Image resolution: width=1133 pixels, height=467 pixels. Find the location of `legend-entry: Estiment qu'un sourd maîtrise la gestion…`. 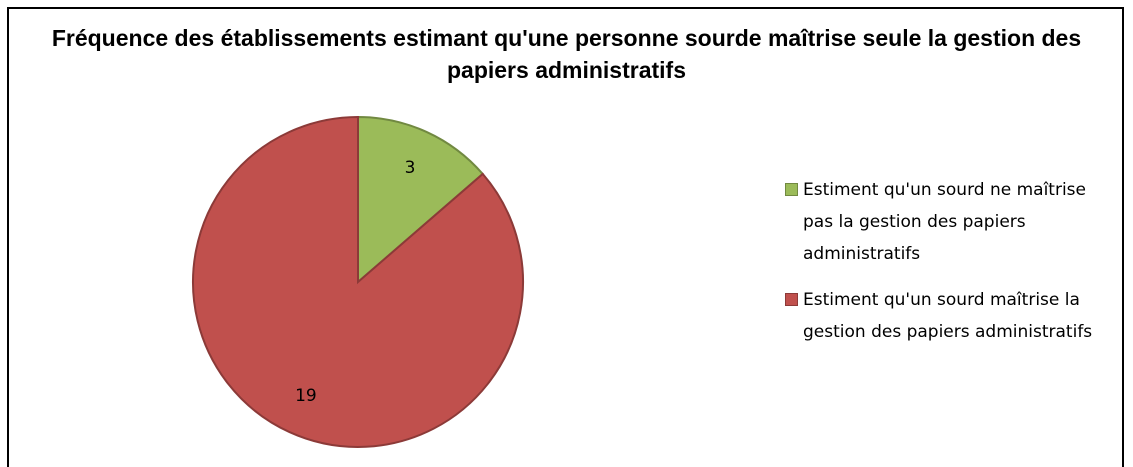

legend-entry: Estiment qu'un sourd maîtrise la gestion… is located at coordinates (940, 316).